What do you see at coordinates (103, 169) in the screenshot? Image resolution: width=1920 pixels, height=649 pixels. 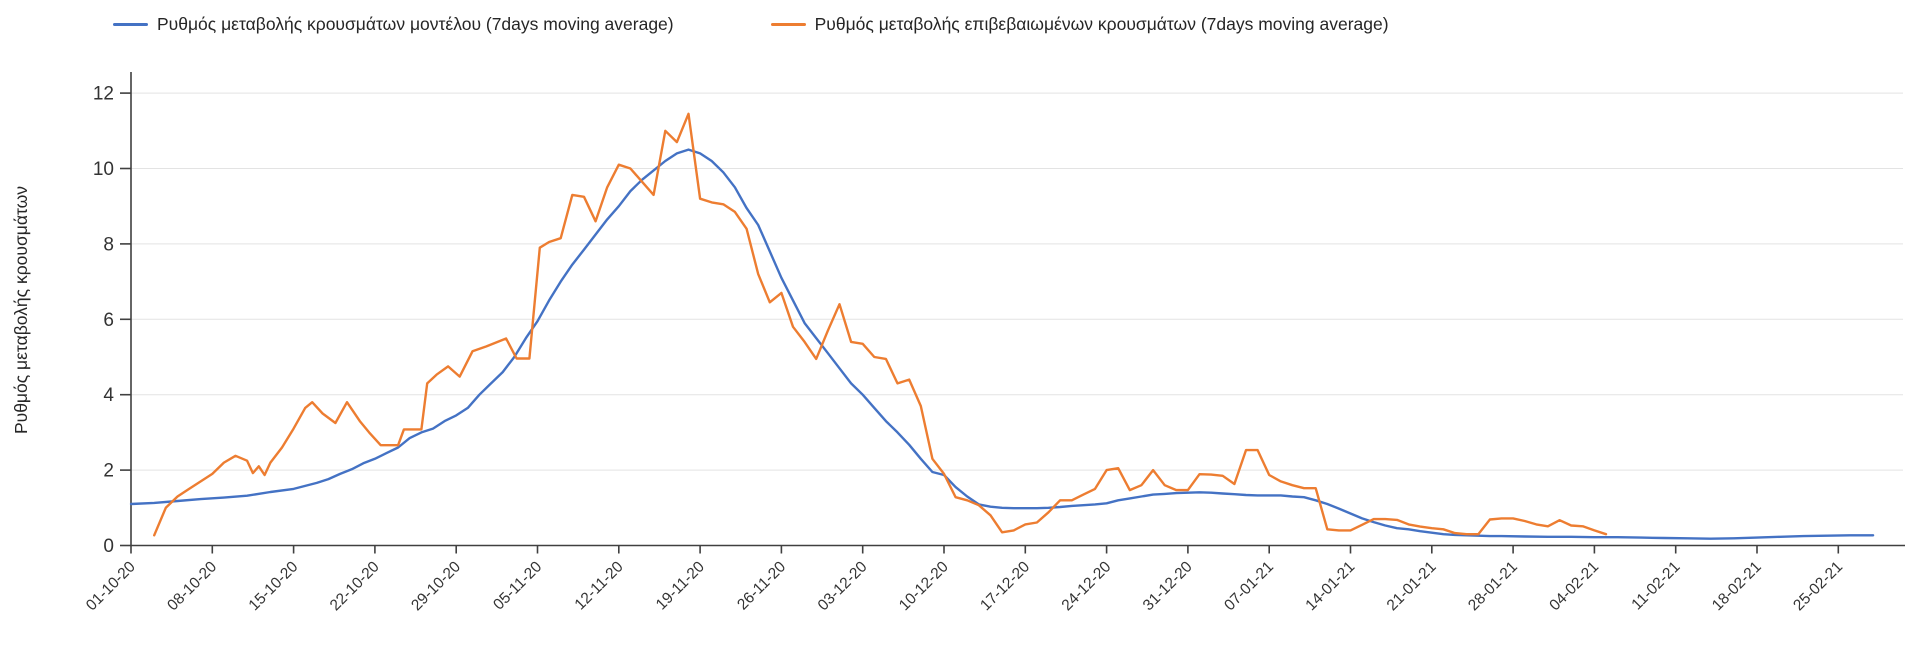 I see `y-tick-label: 10` at bounding box center [103, 169].